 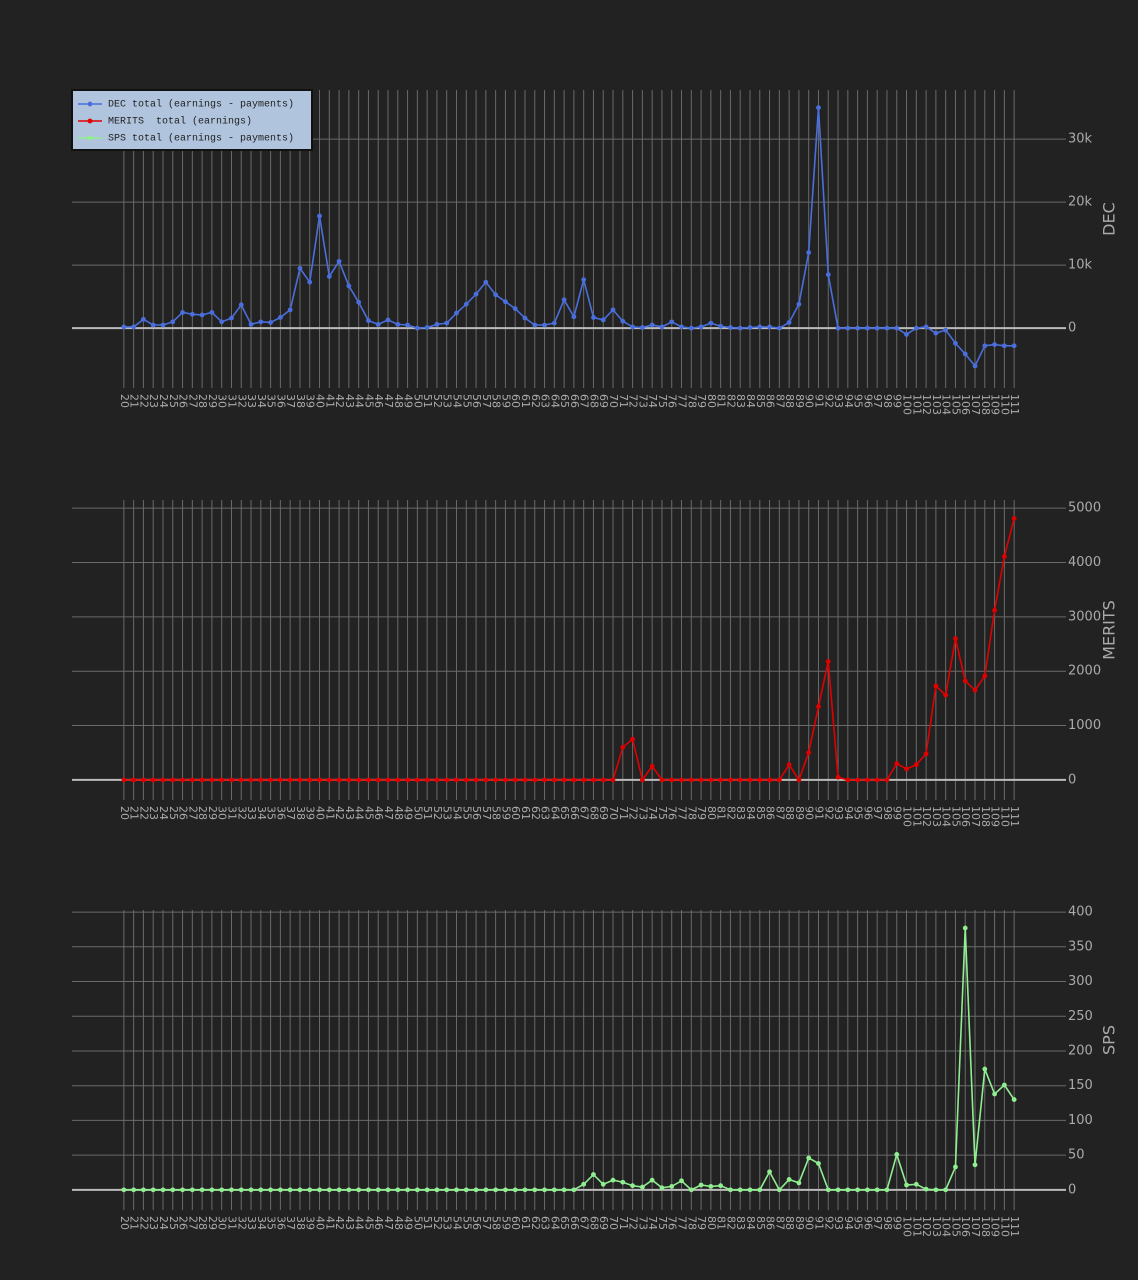 I want to click on x-tick-label: 83, so click(x=740, y=1223).